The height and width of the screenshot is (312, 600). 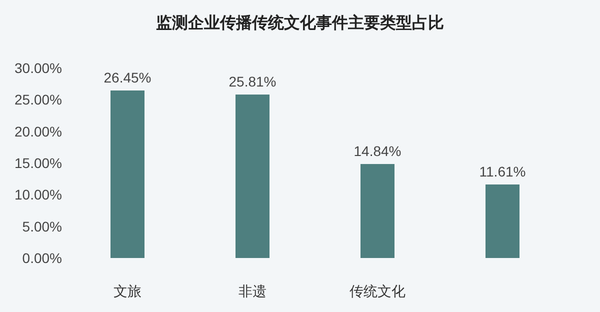 What do you see at coordinates (38, 163) in the screenshot?
I see `y-tick-label: 15.00%` at bounding box center [38, 163].